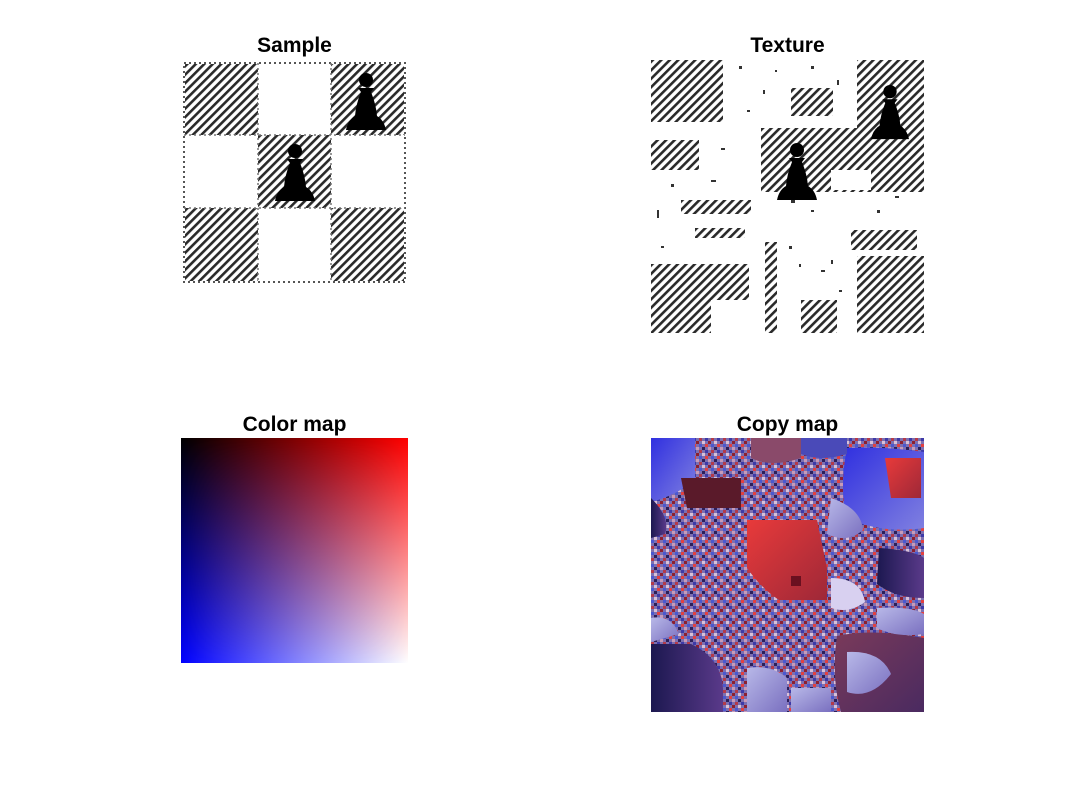 This screenshot has width=1067, height=800. I want to click on texture-title: Texture, so click(787, 45).